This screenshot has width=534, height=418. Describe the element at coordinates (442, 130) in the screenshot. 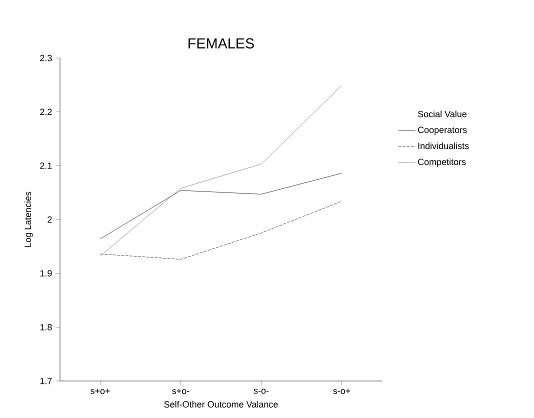

I see `legend-label: Cooperators` at that location.